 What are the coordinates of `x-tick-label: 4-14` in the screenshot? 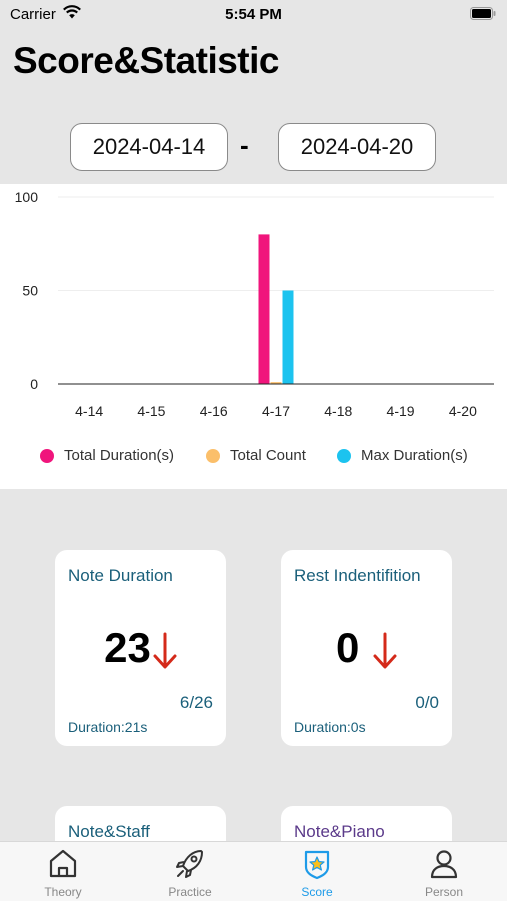 It's located at (89, 411).